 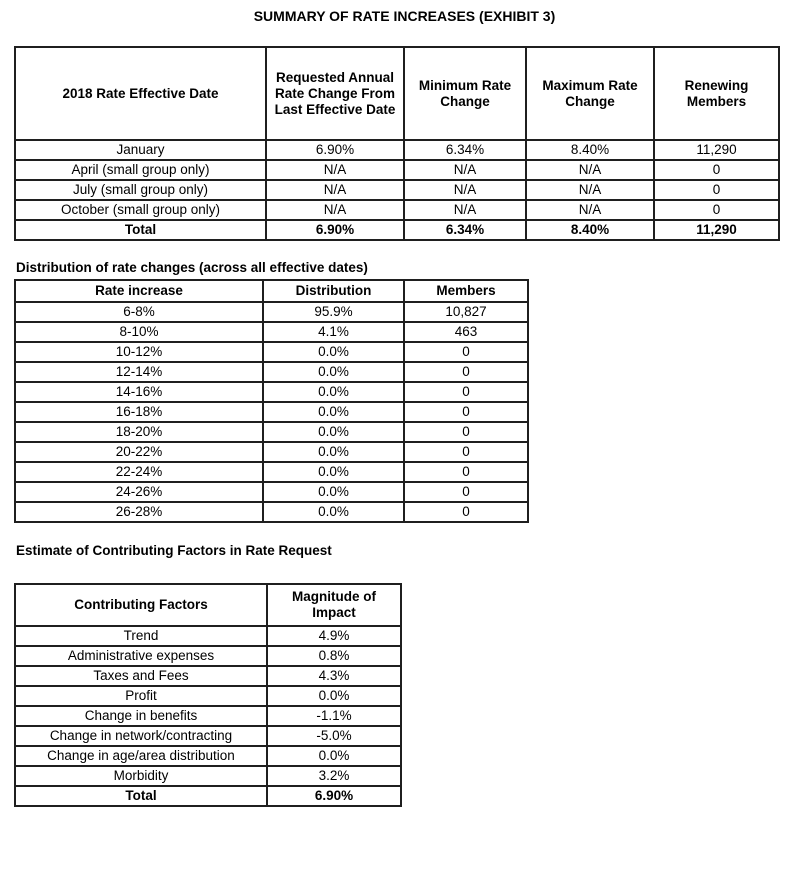 I want to click on table-row: Taxes and Fees 4.3%, so click(x=208, y=676).